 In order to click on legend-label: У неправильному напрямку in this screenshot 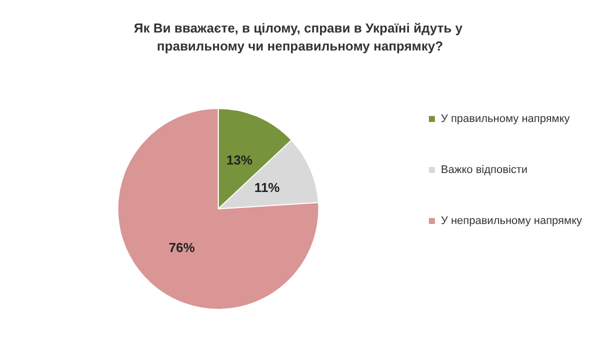, I will do `click(511, 221)`.